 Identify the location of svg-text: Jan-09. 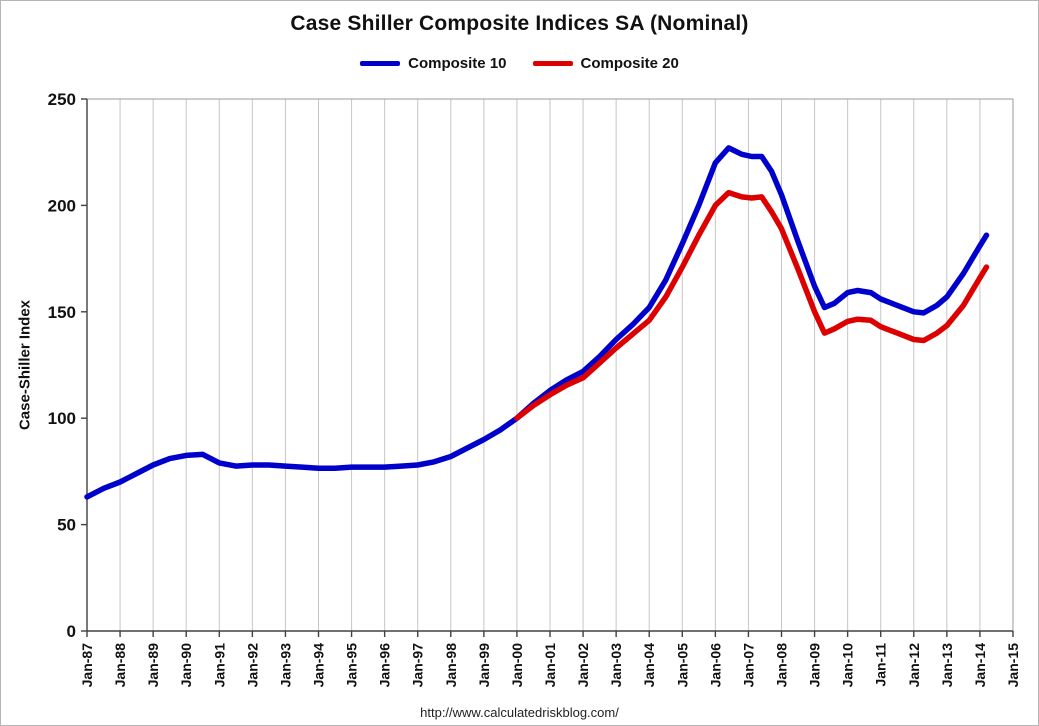
(815, 665).